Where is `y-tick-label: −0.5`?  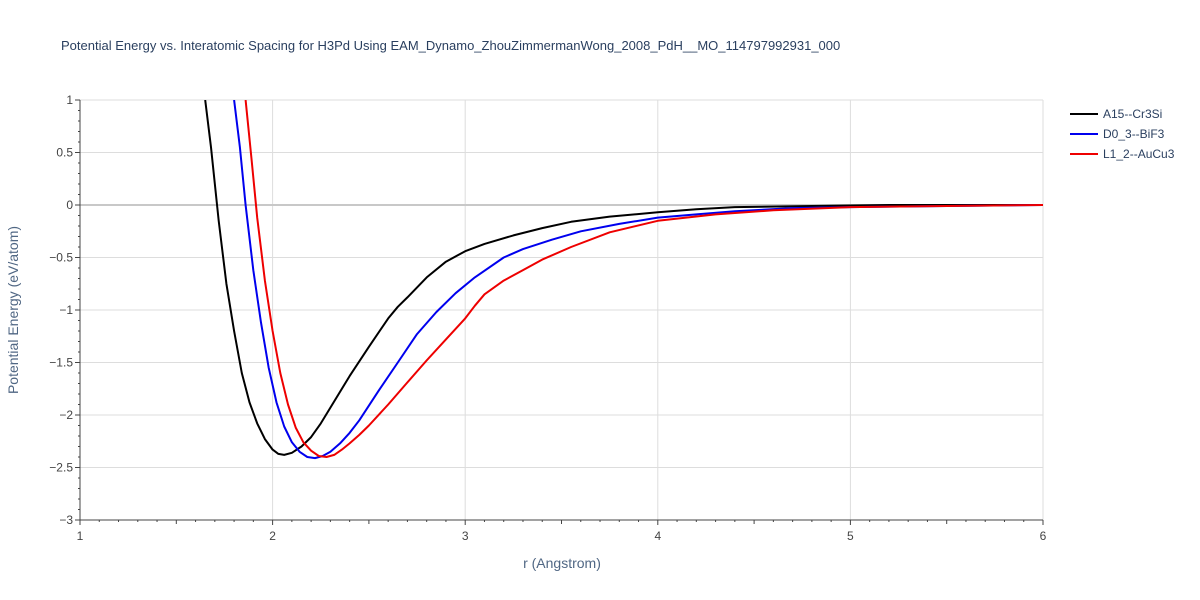
y-tick-label: −0.5 is located at coordinates (61, 258).